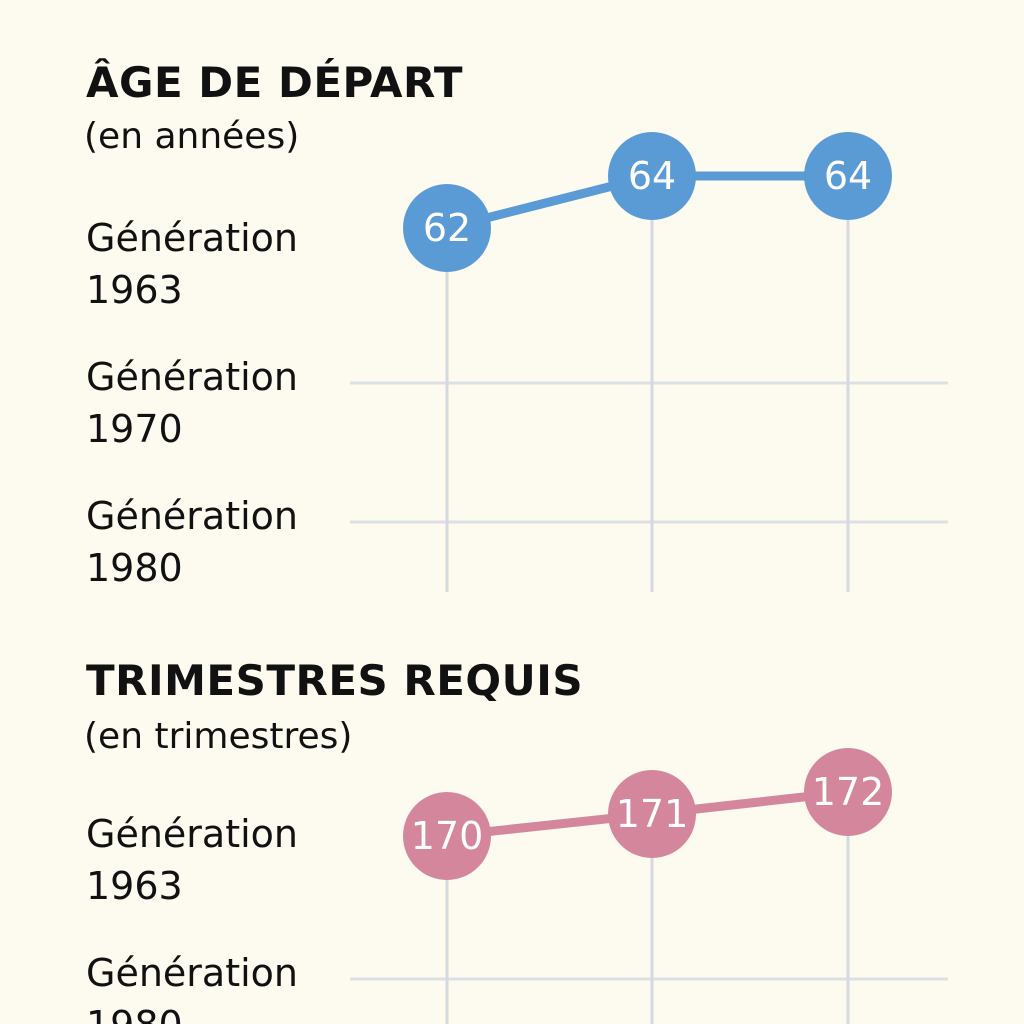 Image resolution: width=1024 pixels, height=1024 pixels. I want to click on value-label: 171, so click(652, 814).